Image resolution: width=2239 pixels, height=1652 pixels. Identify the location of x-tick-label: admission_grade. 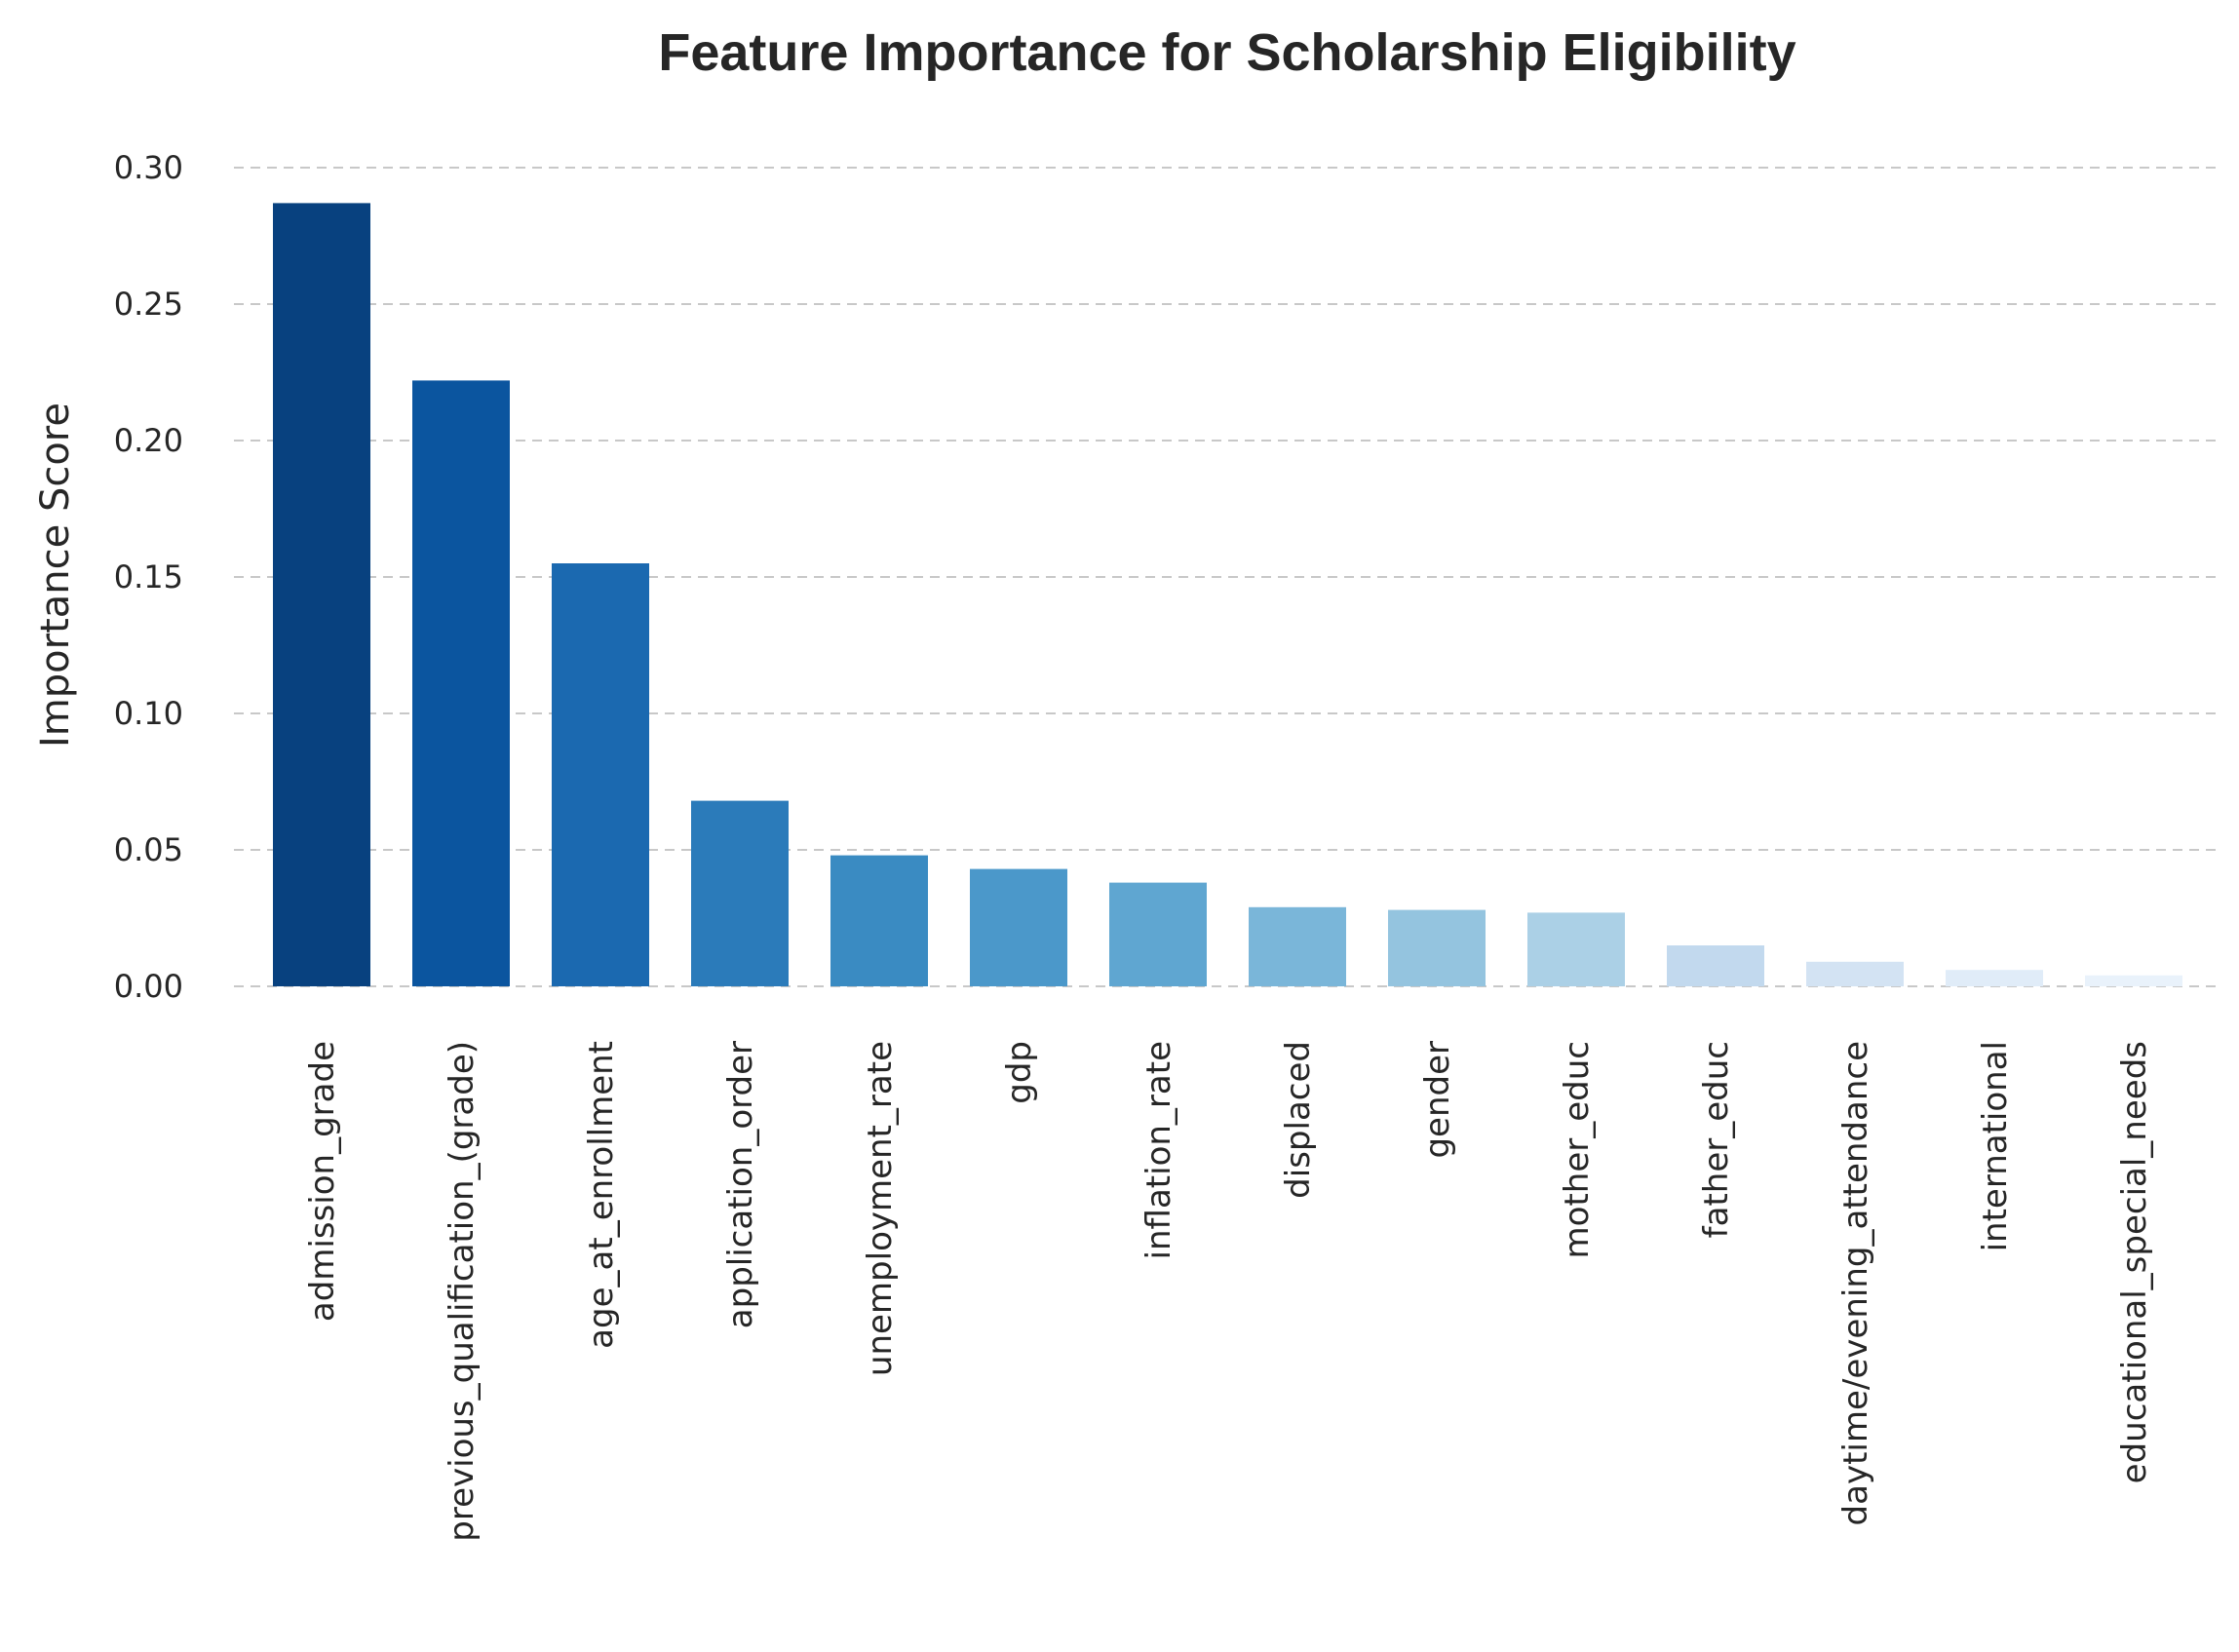
(322, 1181).